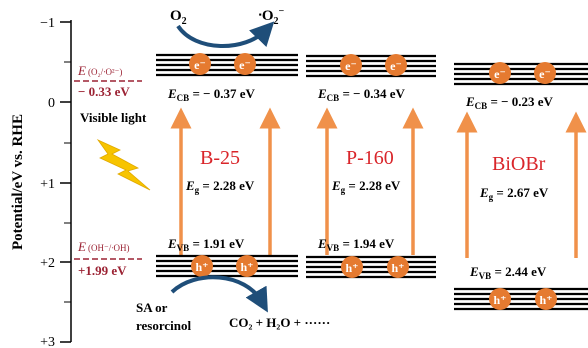 The height and width of the screenshot is (348, 588). I want to click on ecb-p160: ECB = − 0.34 eV, so click(361, 94).